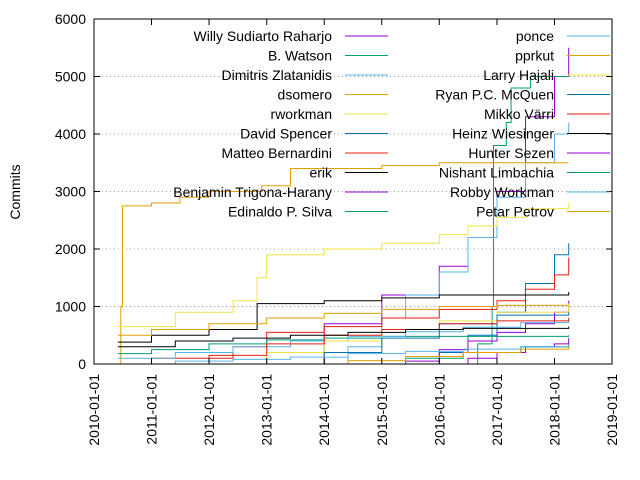 The height and width of the screenshot is (480, 640). I want to click on x-tick-label: 2017-01-01, so click(497, 410).